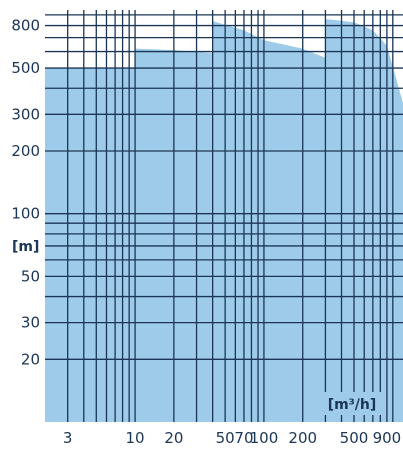  I want to click on y-axis-unit: [m], so click(25, 247).